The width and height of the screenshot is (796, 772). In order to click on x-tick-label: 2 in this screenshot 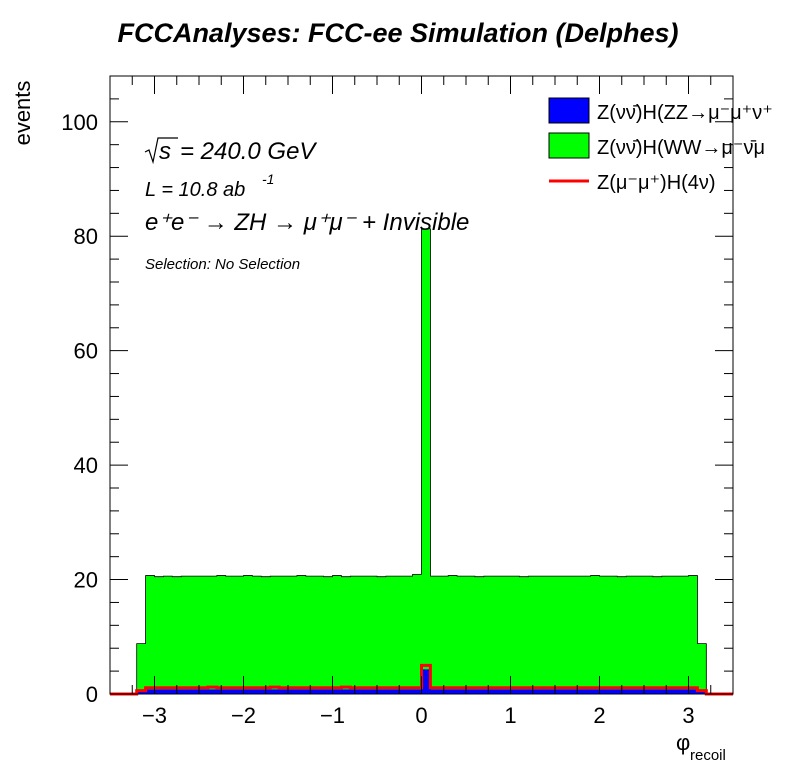, I will do `click(599, 715)`.